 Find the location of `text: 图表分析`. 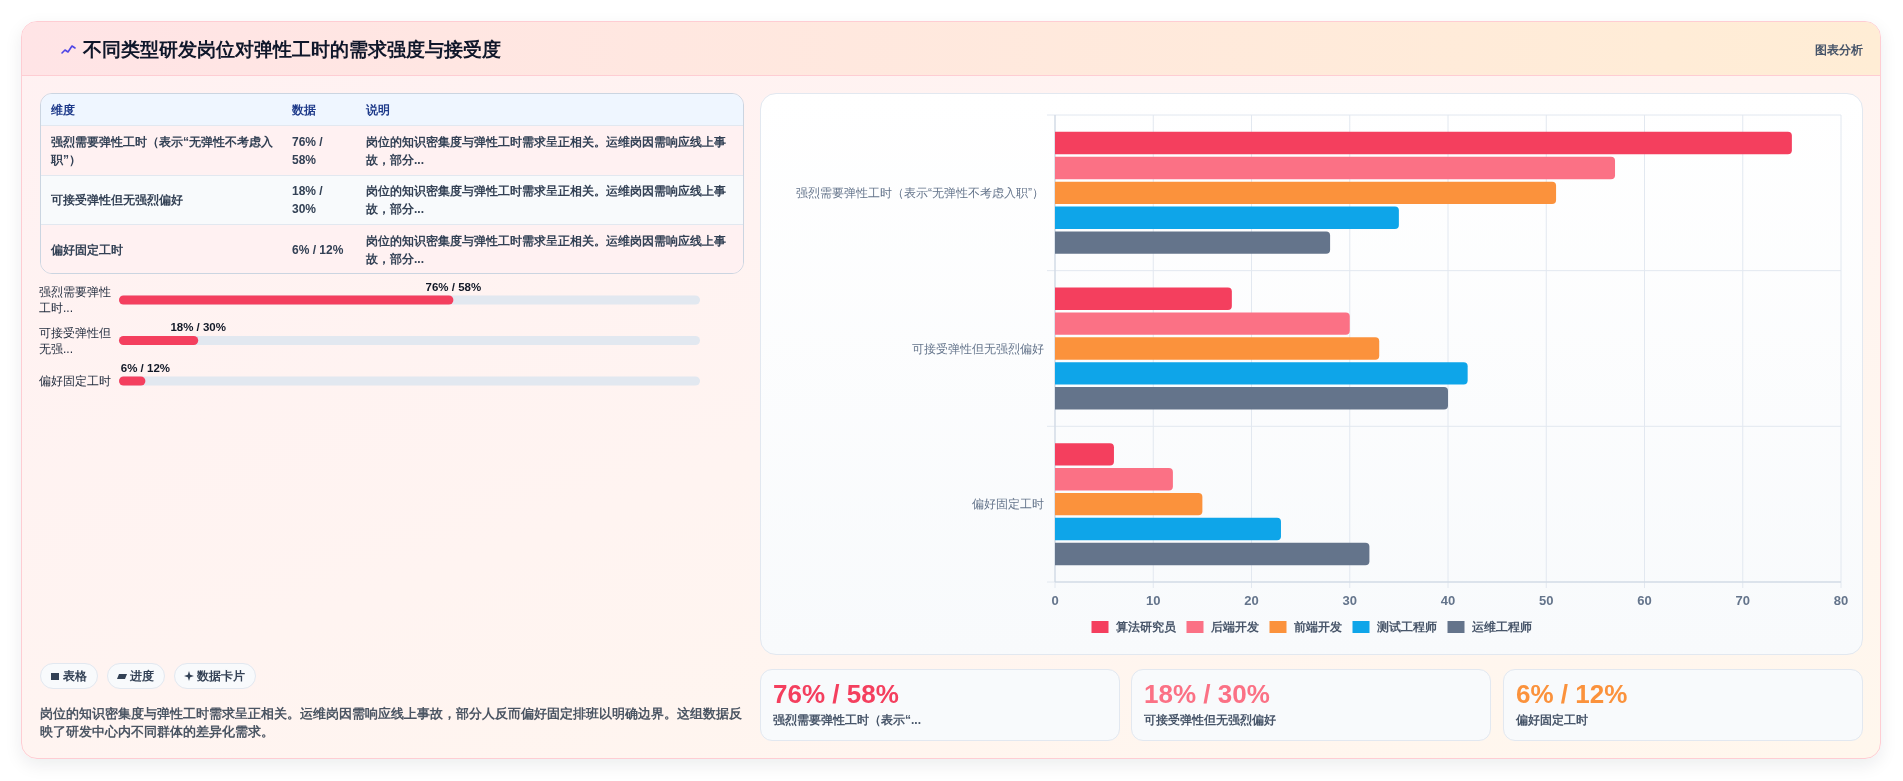

text: 图表分析 is located at coordinates (1839, 50).